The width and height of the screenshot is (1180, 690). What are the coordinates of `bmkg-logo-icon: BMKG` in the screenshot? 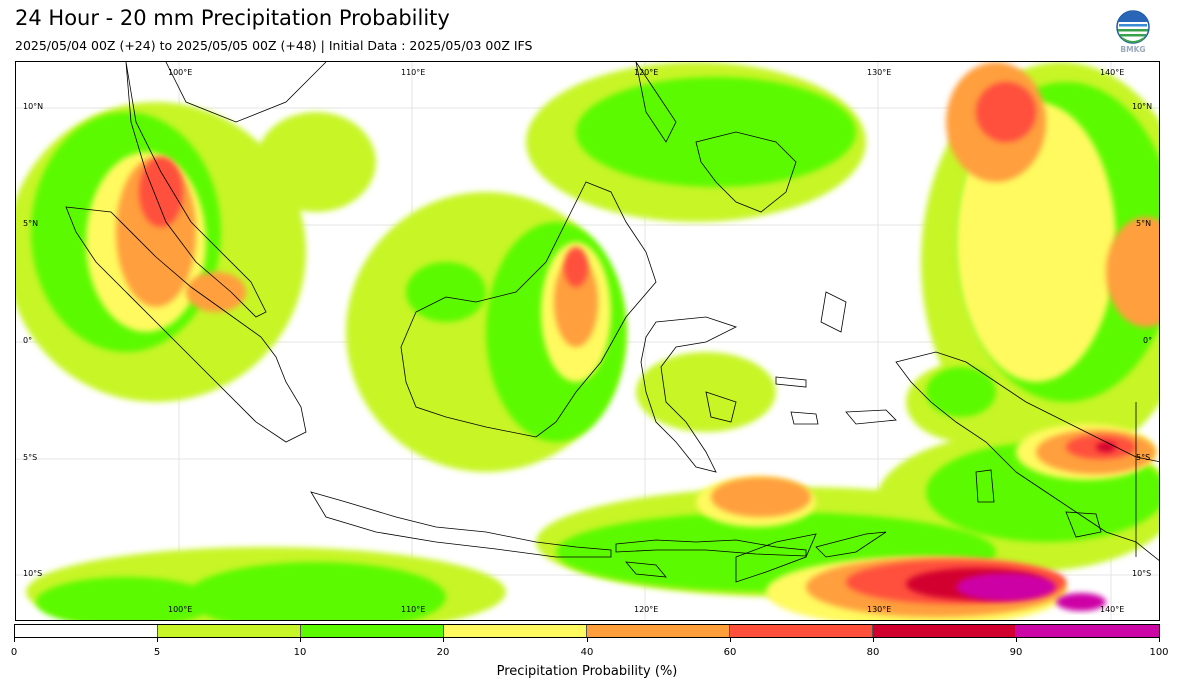 It's located at (1133, 32).